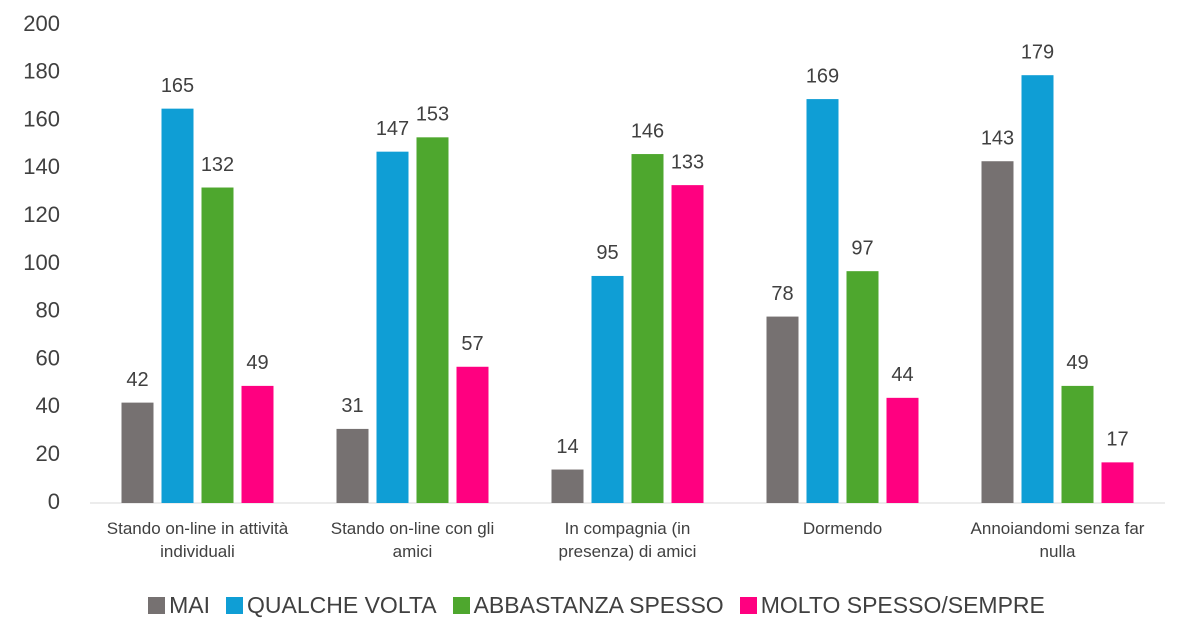 The width and height of the screenshot is (1193, 622). I want to click on data-label: 42, so click(137, 380).